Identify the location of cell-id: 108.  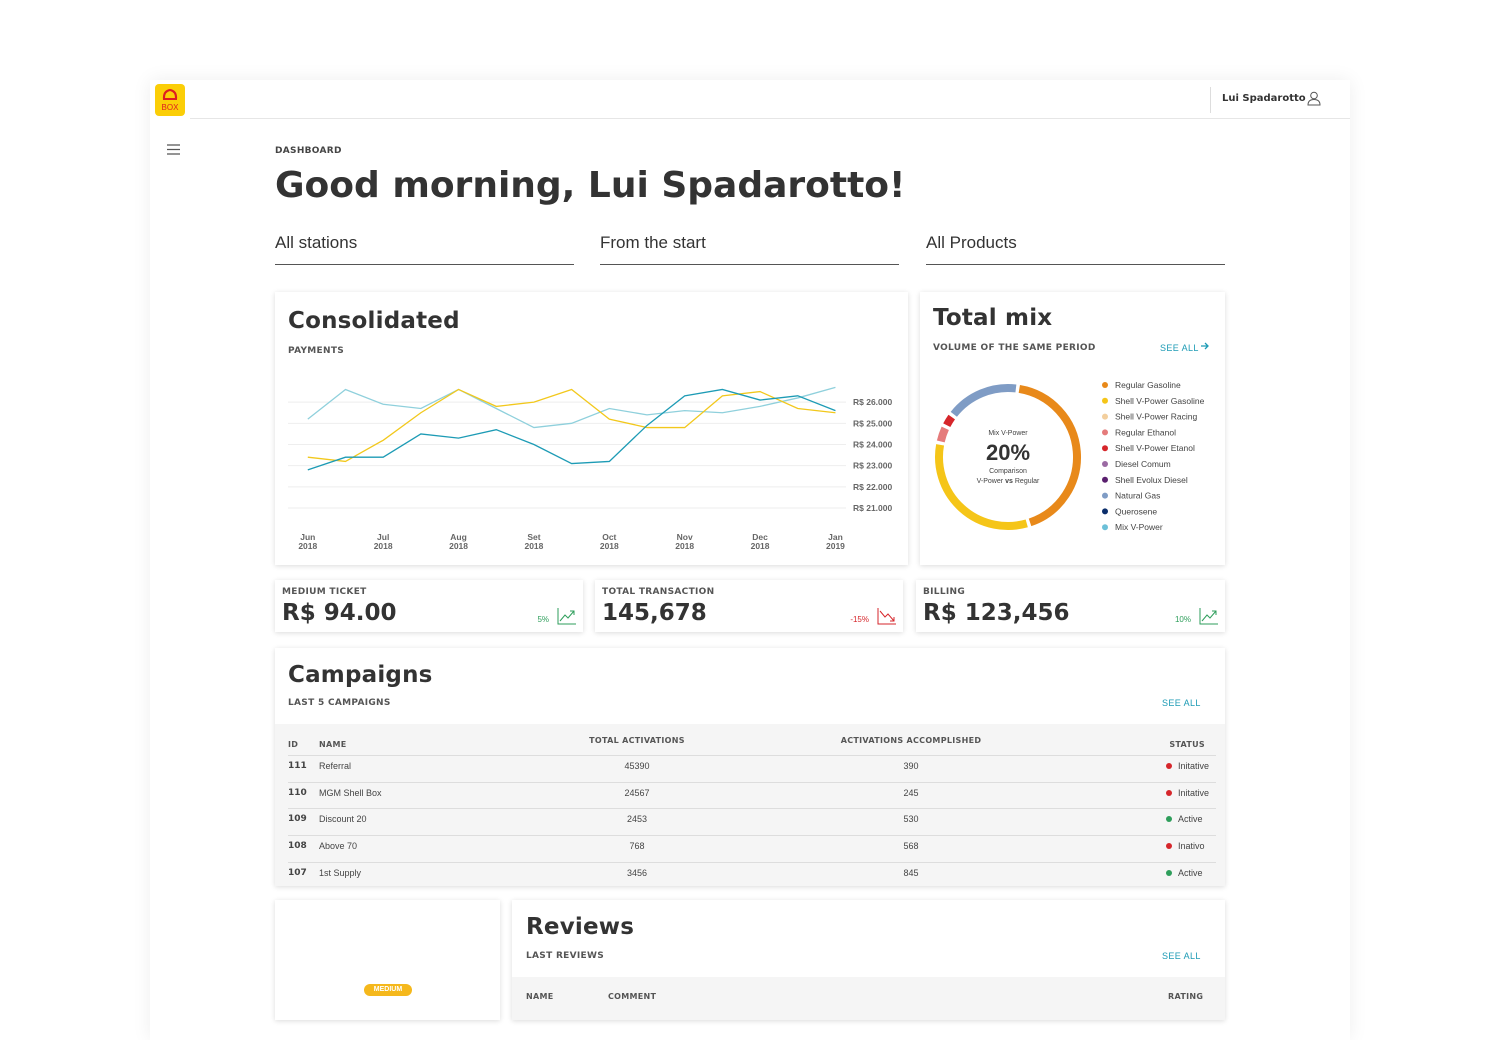
(297, 846).